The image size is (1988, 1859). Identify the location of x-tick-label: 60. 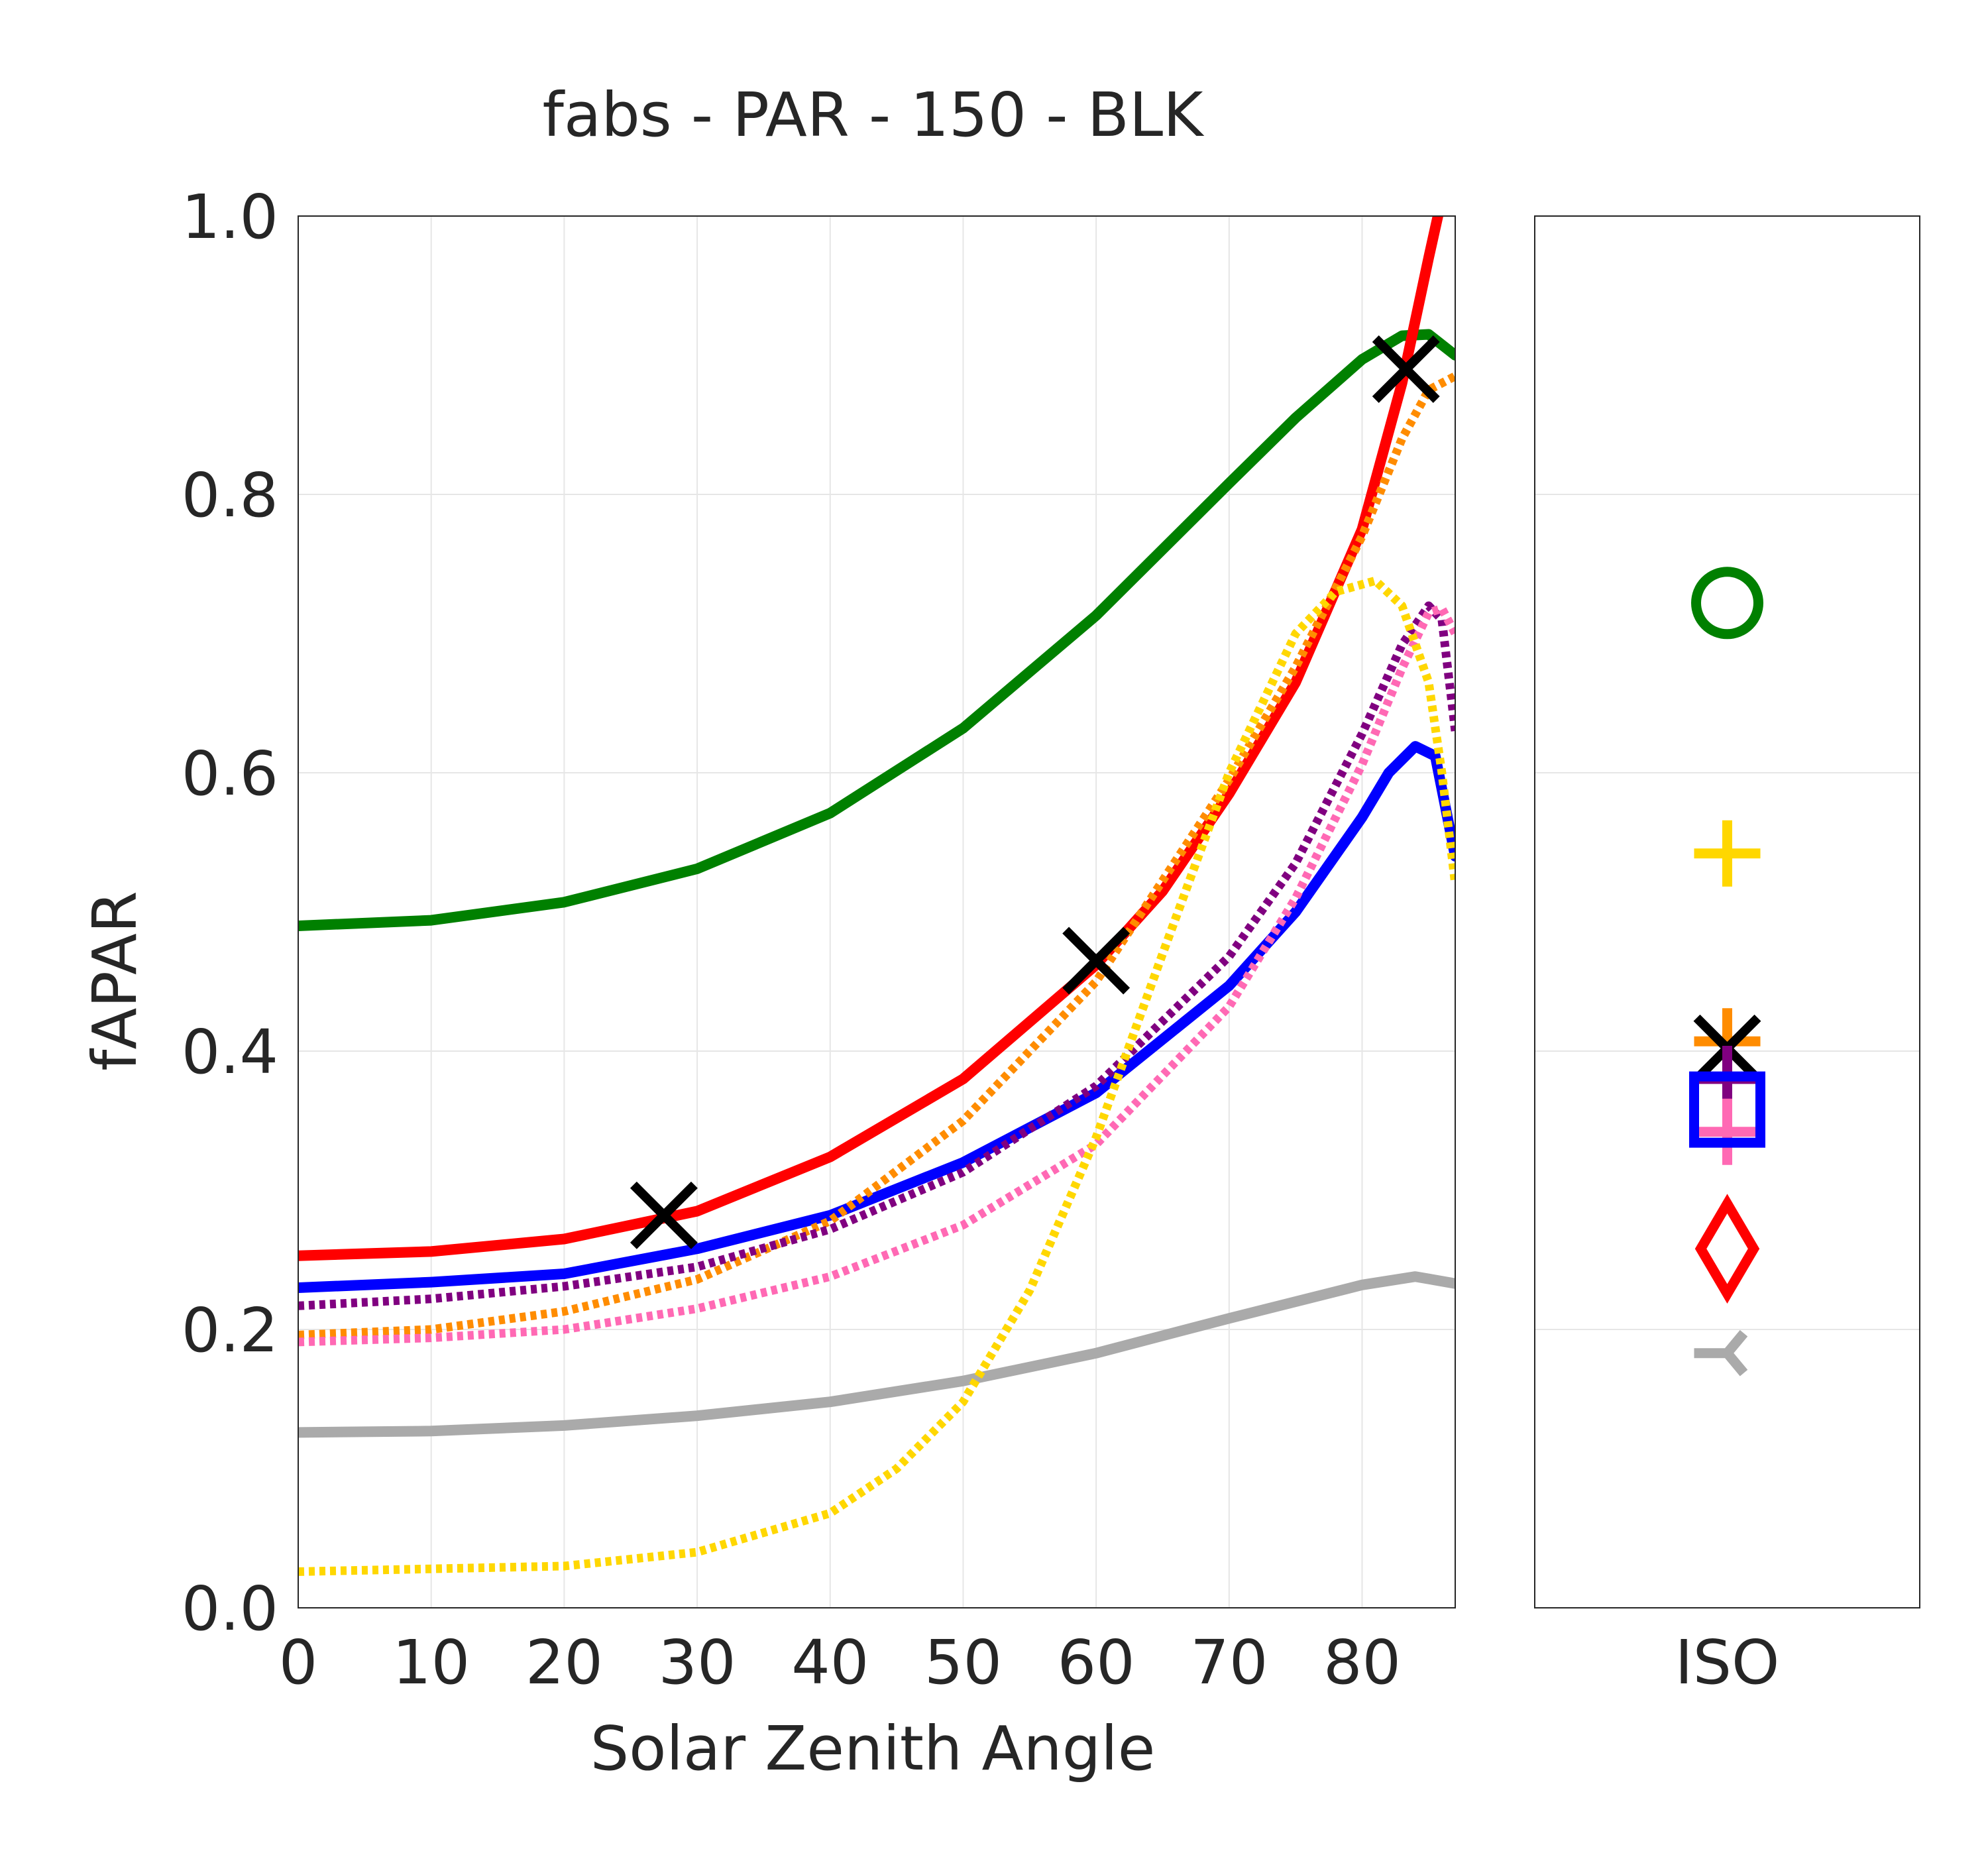
(1096, 1662).